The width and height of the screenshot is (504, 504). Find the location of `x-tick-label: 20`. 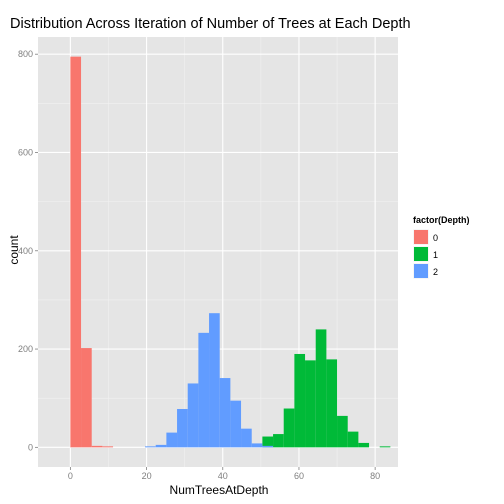

x-tick-label: 20 is located at coordinates (147, 476).